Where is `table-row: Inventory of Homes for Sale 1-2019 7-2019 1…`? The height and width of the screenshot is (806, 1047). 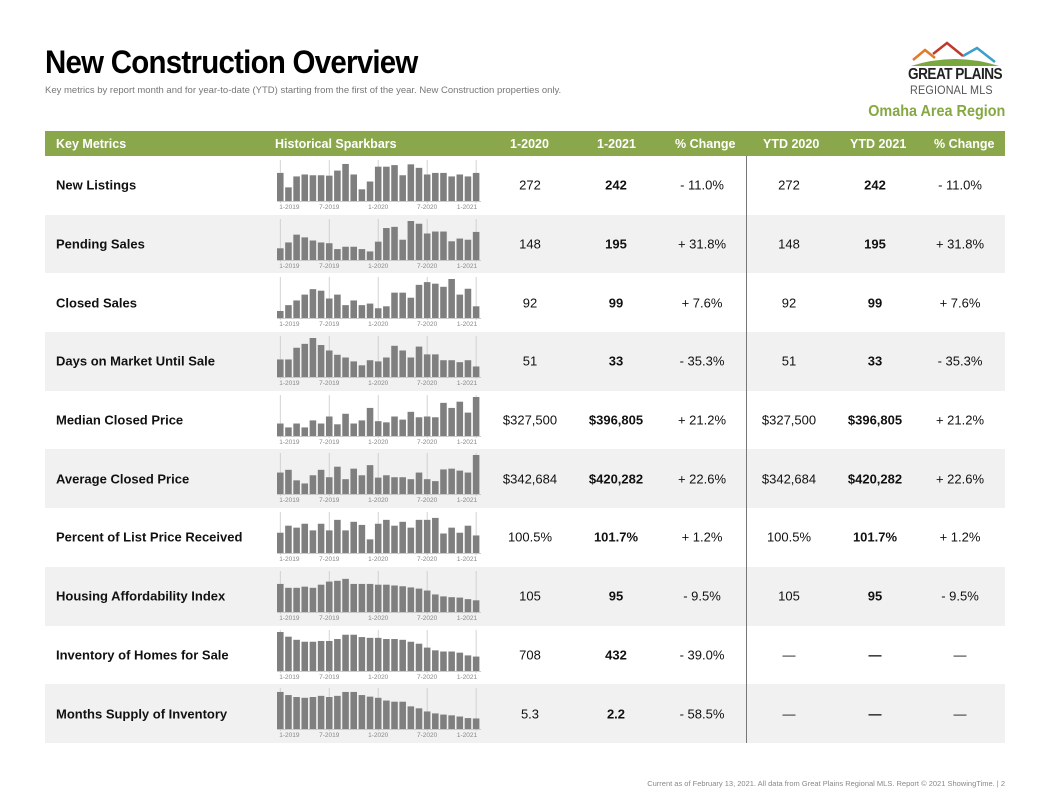
table-row: Inventory of Homes for Sale 1-2019 7-2019 1… is located at coordinates (525, 655).